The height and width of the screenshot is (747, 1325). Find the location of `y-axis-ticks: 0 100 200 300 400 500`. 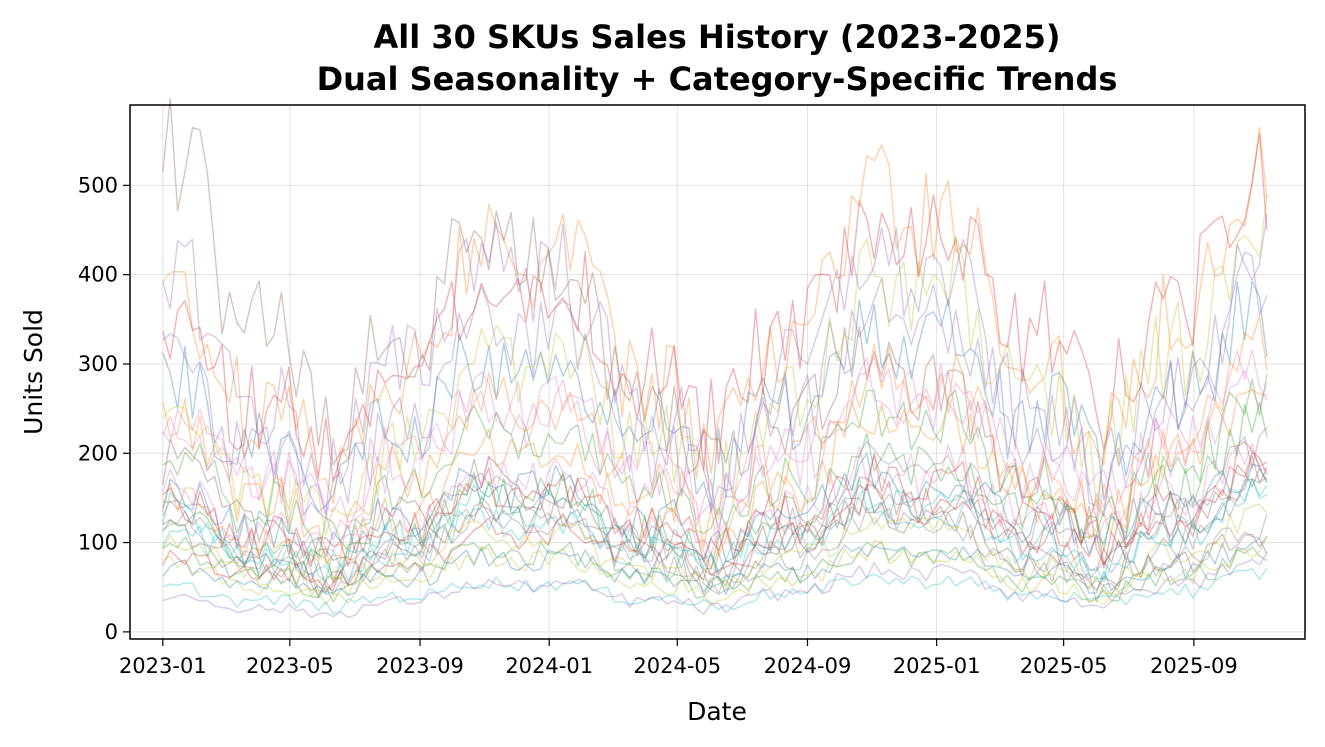

y-axis-ticks: 0 100 200 300 400 500 is located at coordinates (104, 408).